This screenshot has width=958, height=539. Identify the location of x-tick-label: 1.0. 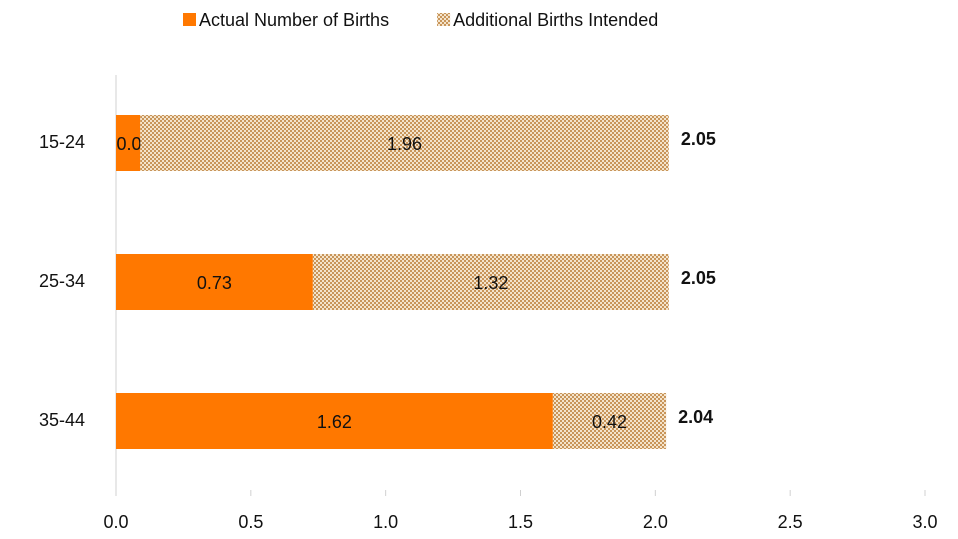
(385, 522).